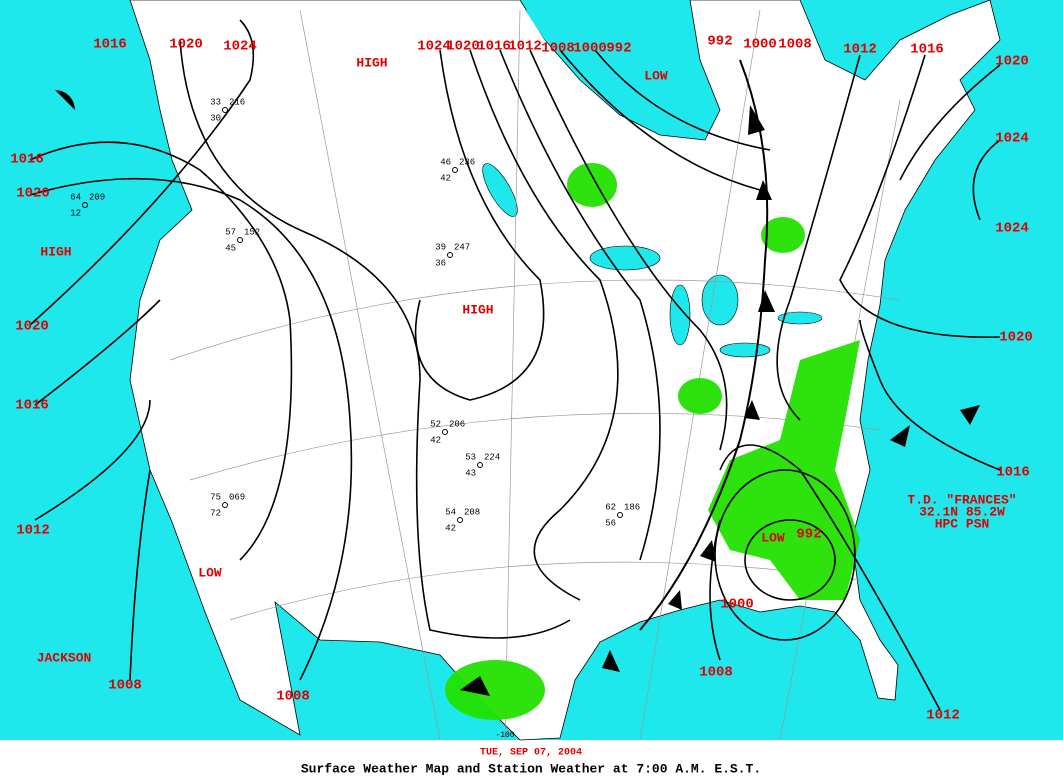  I want to click on station-pressure: 236, so click(467, 162).